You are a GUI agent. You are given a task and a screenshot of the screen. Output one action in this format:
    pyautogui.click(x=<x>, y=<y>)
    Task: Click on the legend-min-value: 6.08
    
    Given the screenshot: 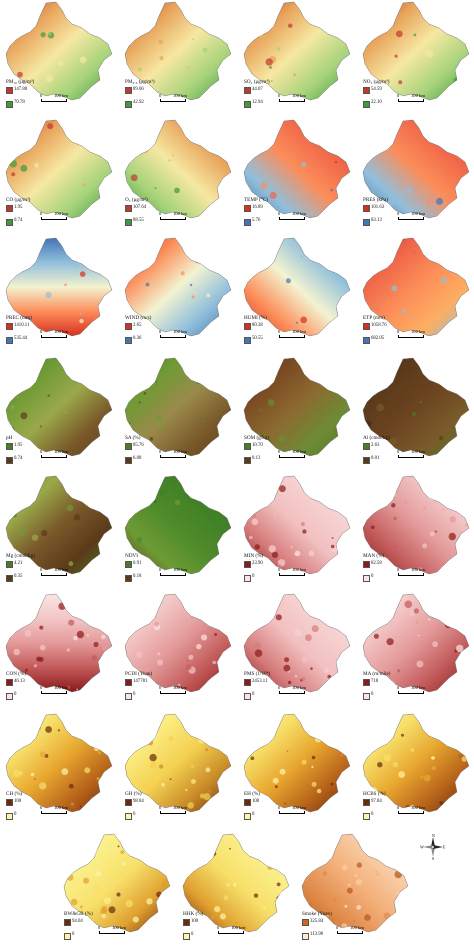 What is the action you would take?
    pyautogui.click(x=137, y=458)
    